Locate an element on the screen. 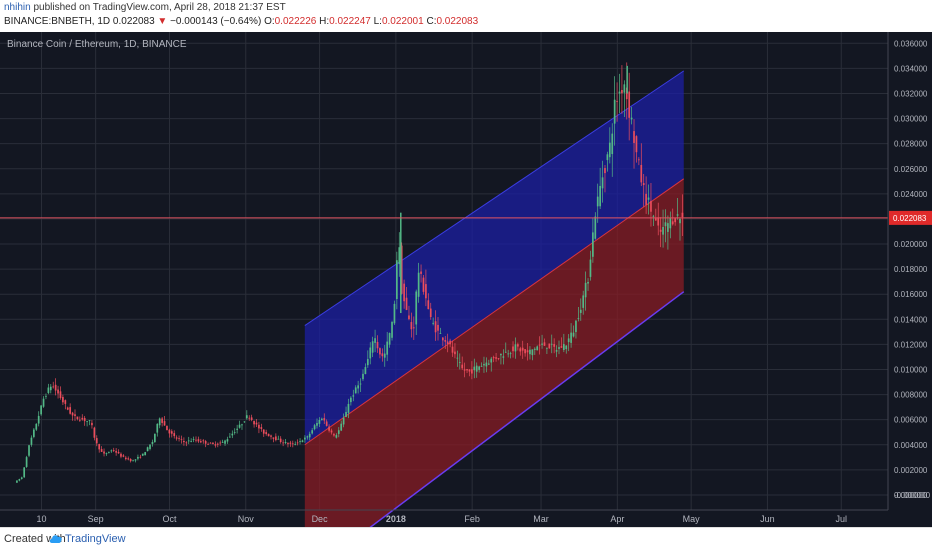 The image size is (932, 551). x-axis-labels: 10 Sep Oct Nov Dec 2018 Feb Mar Apr May Jun Jul is located at coordinates (442, 519).